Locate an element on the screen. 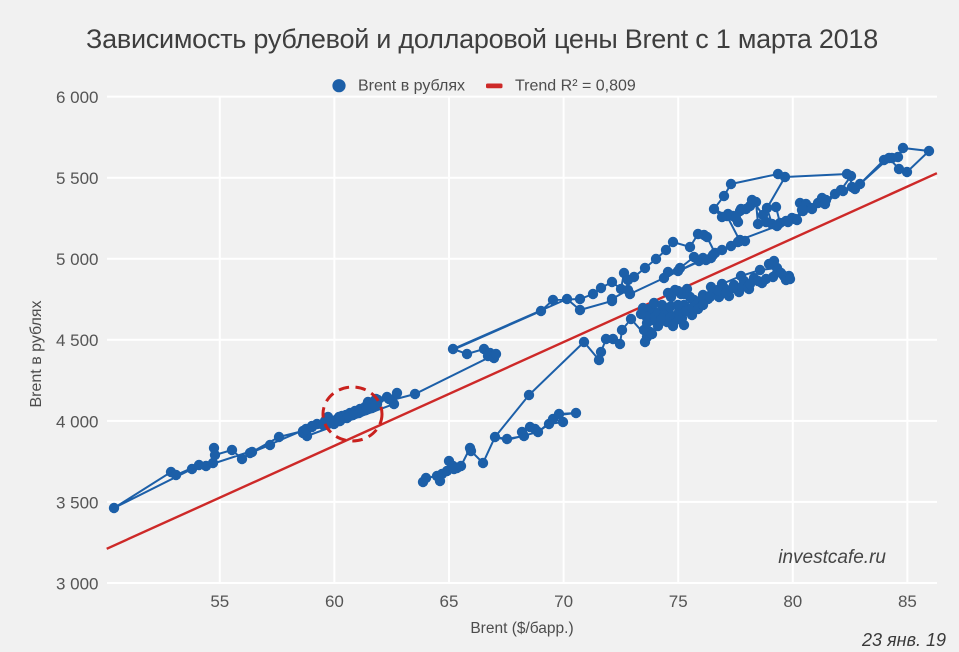 Image resolution: width=959 pixels, height=652 pixels. svg-text: 5 000 is located at coordinates (77, 259).